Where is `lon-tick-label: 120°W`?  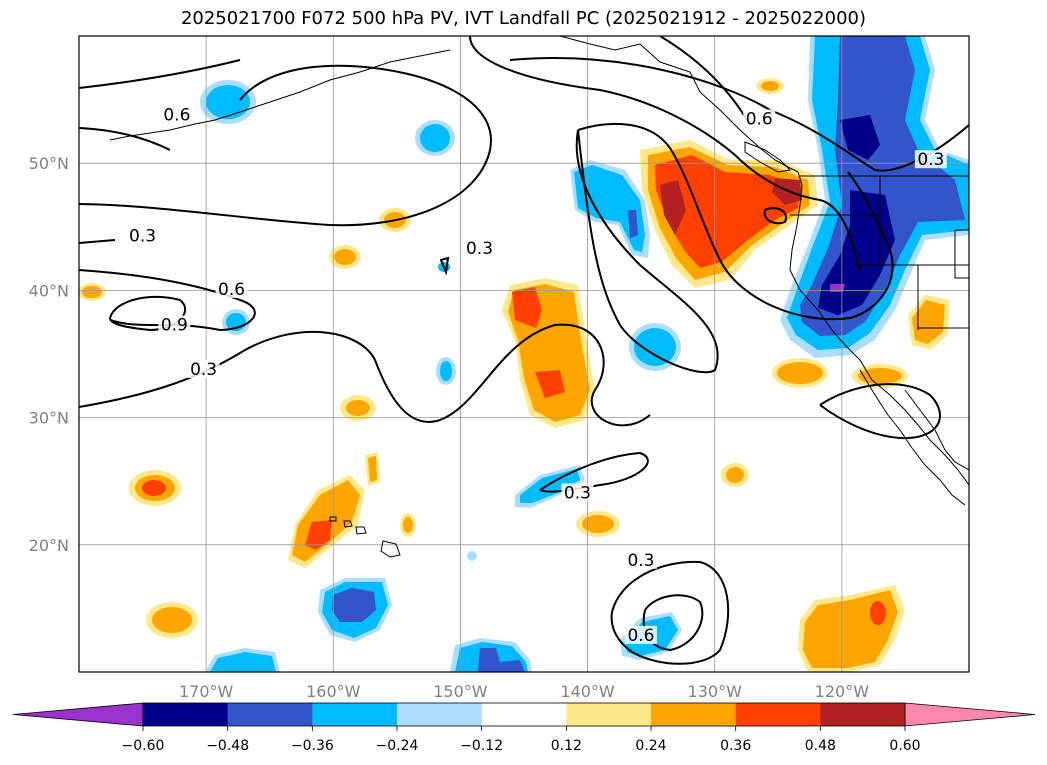
lon-tick-label: 120°W is located at coordinates (842, 691).